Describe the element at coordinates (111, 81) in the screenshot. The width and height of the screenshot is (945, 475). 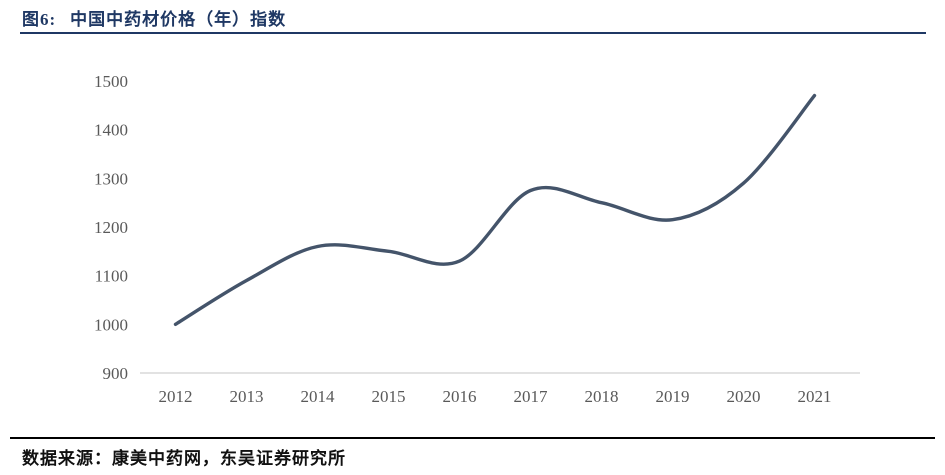
I see `y-axis-tick-label: 1500` at that location.